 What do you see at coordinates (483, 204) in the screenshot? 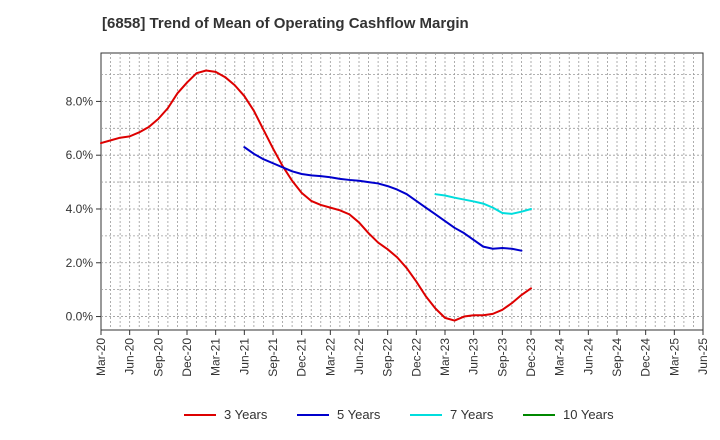
I see `series-line-7-years` at bounding box center [483, 204].